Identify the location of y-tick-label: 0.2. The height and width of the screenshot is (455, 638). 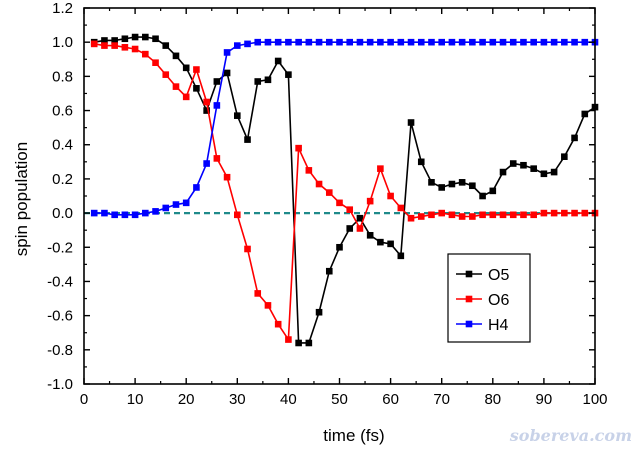
(62, 179).